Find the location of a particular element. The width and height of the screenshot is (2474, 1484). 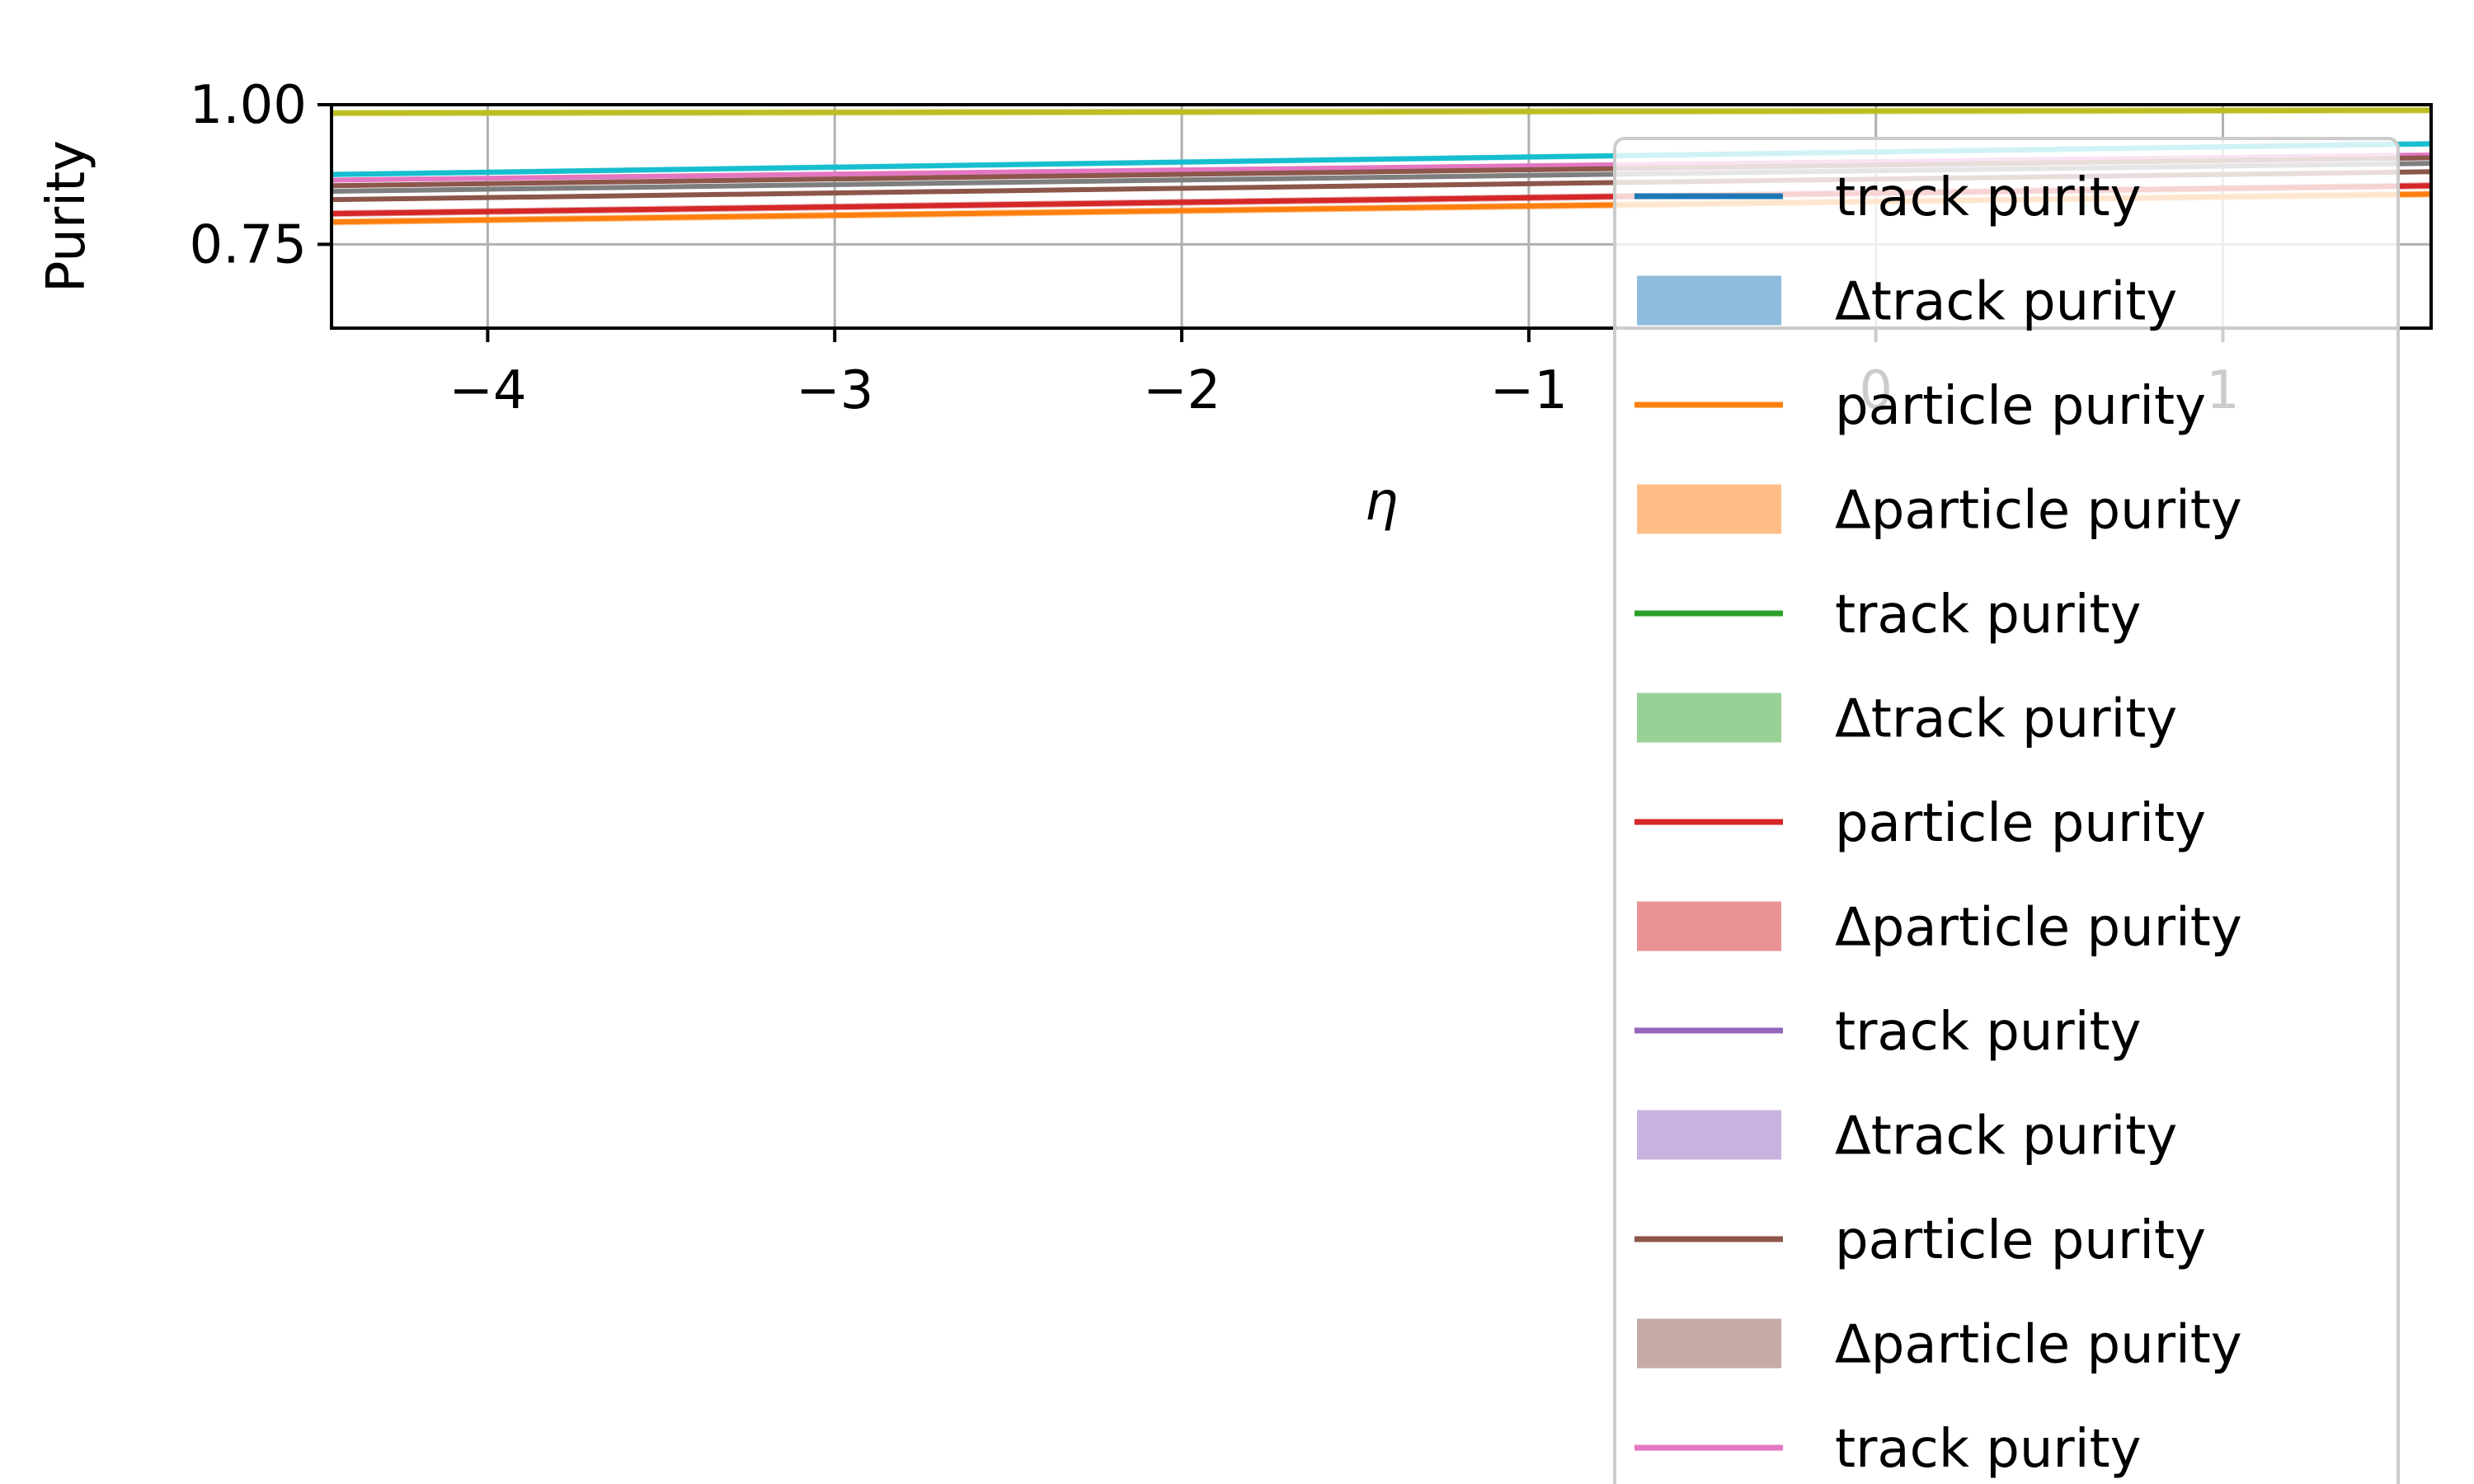

x-tick-label: −3 is located at coordinates (834, 390).